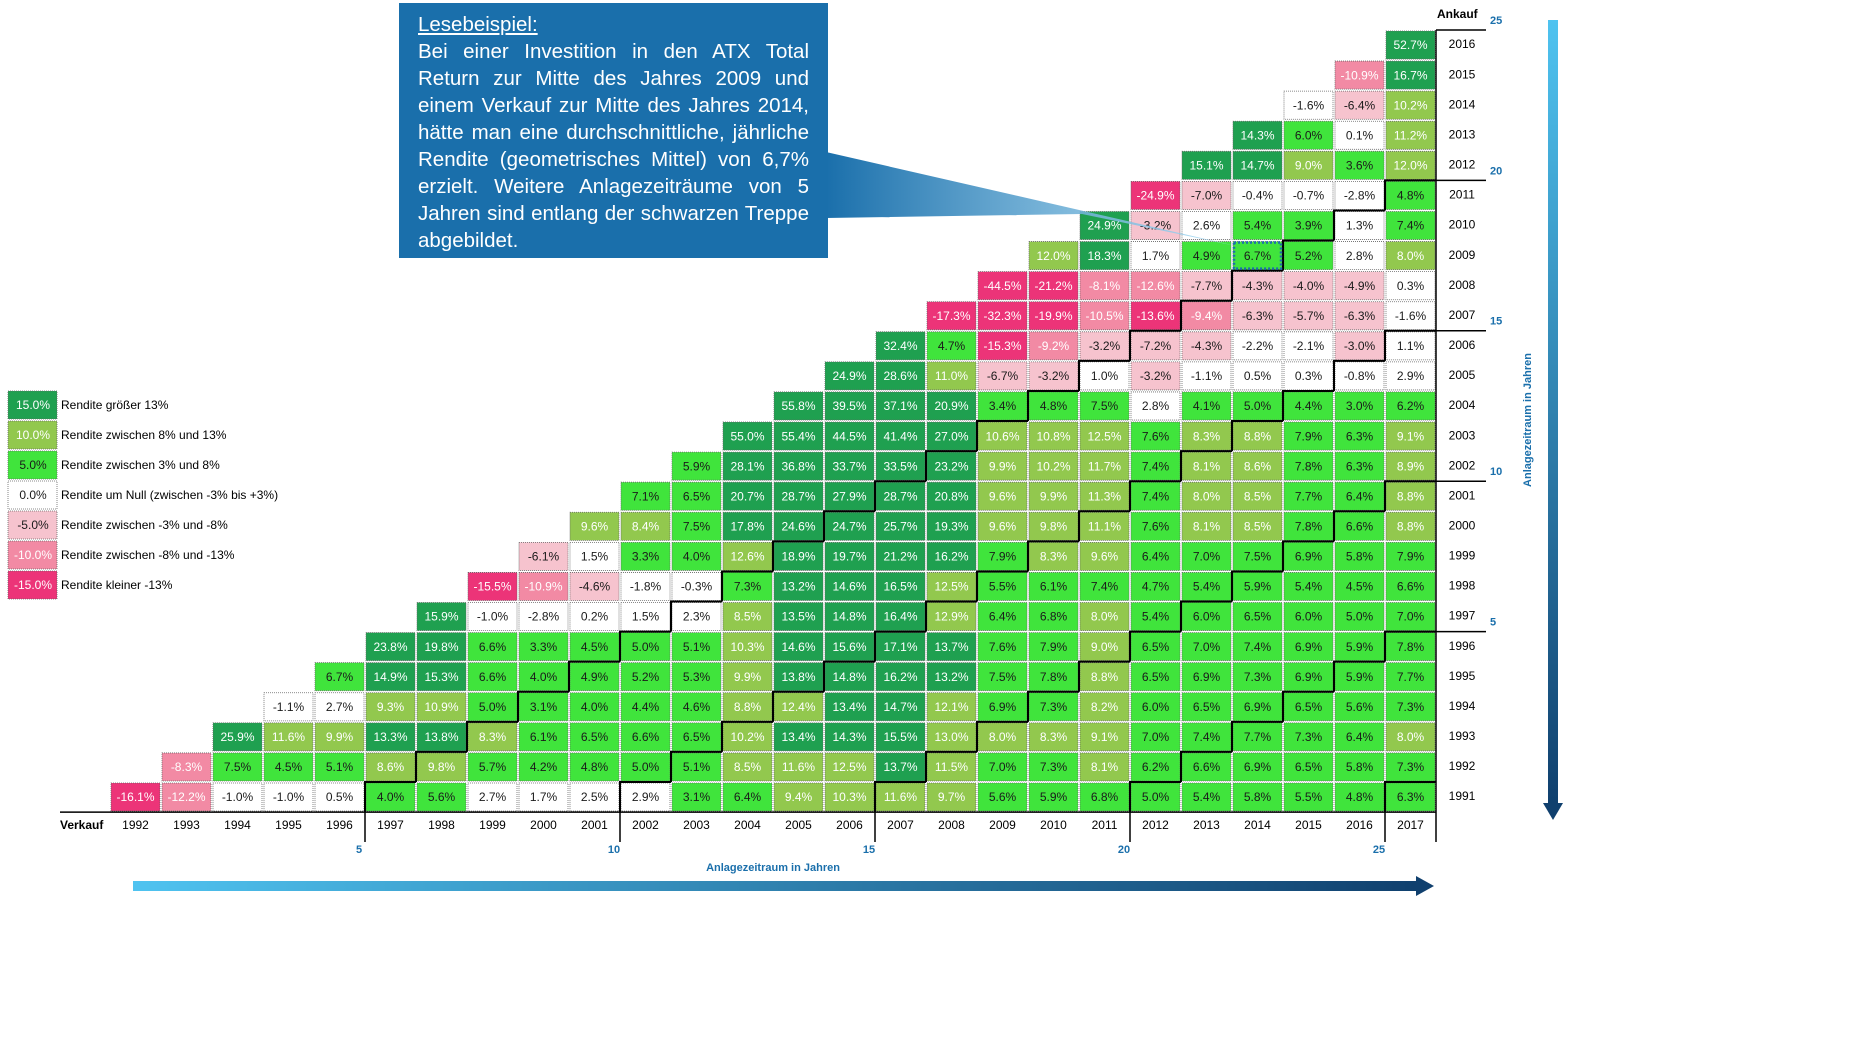 This screenshot has width=1853, height=1059. What do you see at coordinates (1360, 226) in the screenshot?
I see `cell-value: 1.3%` at bounding box center [1360, 226].